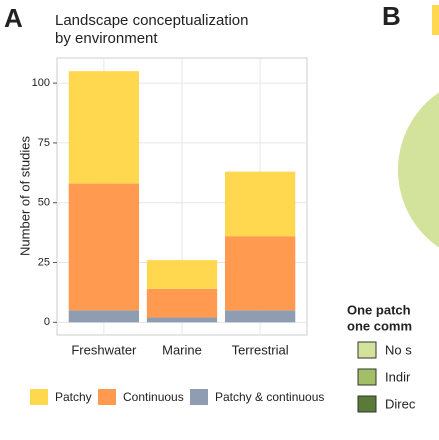  I want to click on legend-title: One patch, so click(379, 309).